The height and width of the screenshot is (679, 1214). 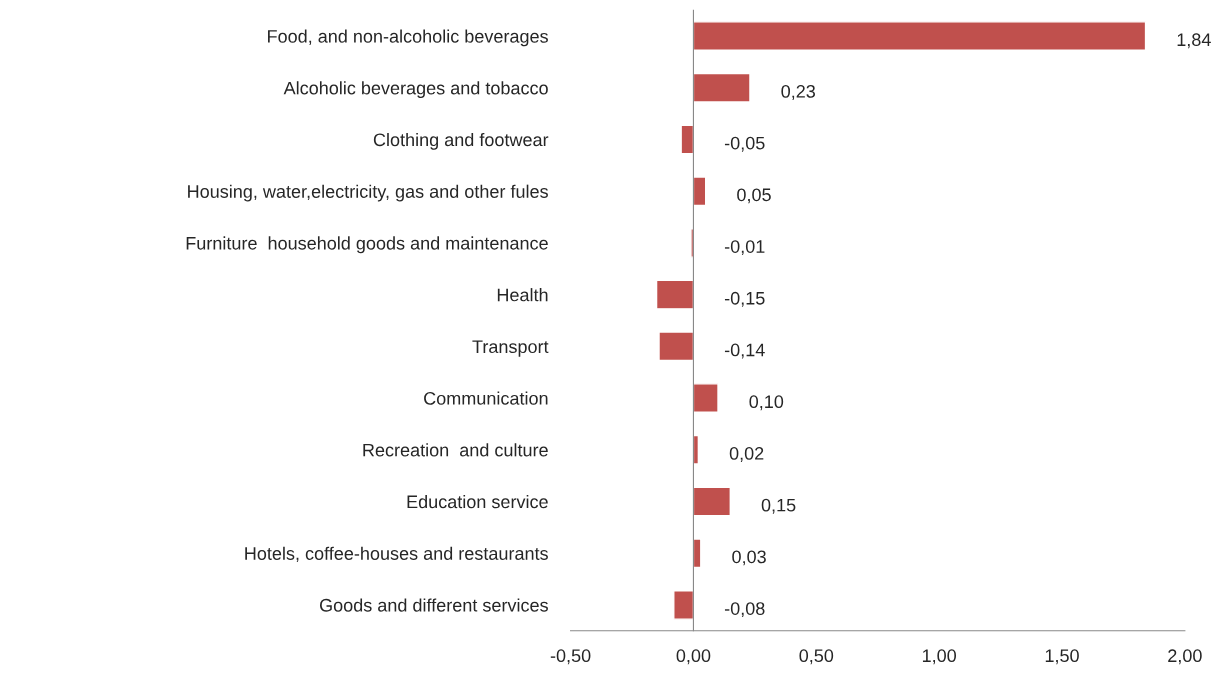 What do you see at coordinates (1194, 41) in the screenshot?
I see `data-label: 1,84` at bounding box center [1194, 41].